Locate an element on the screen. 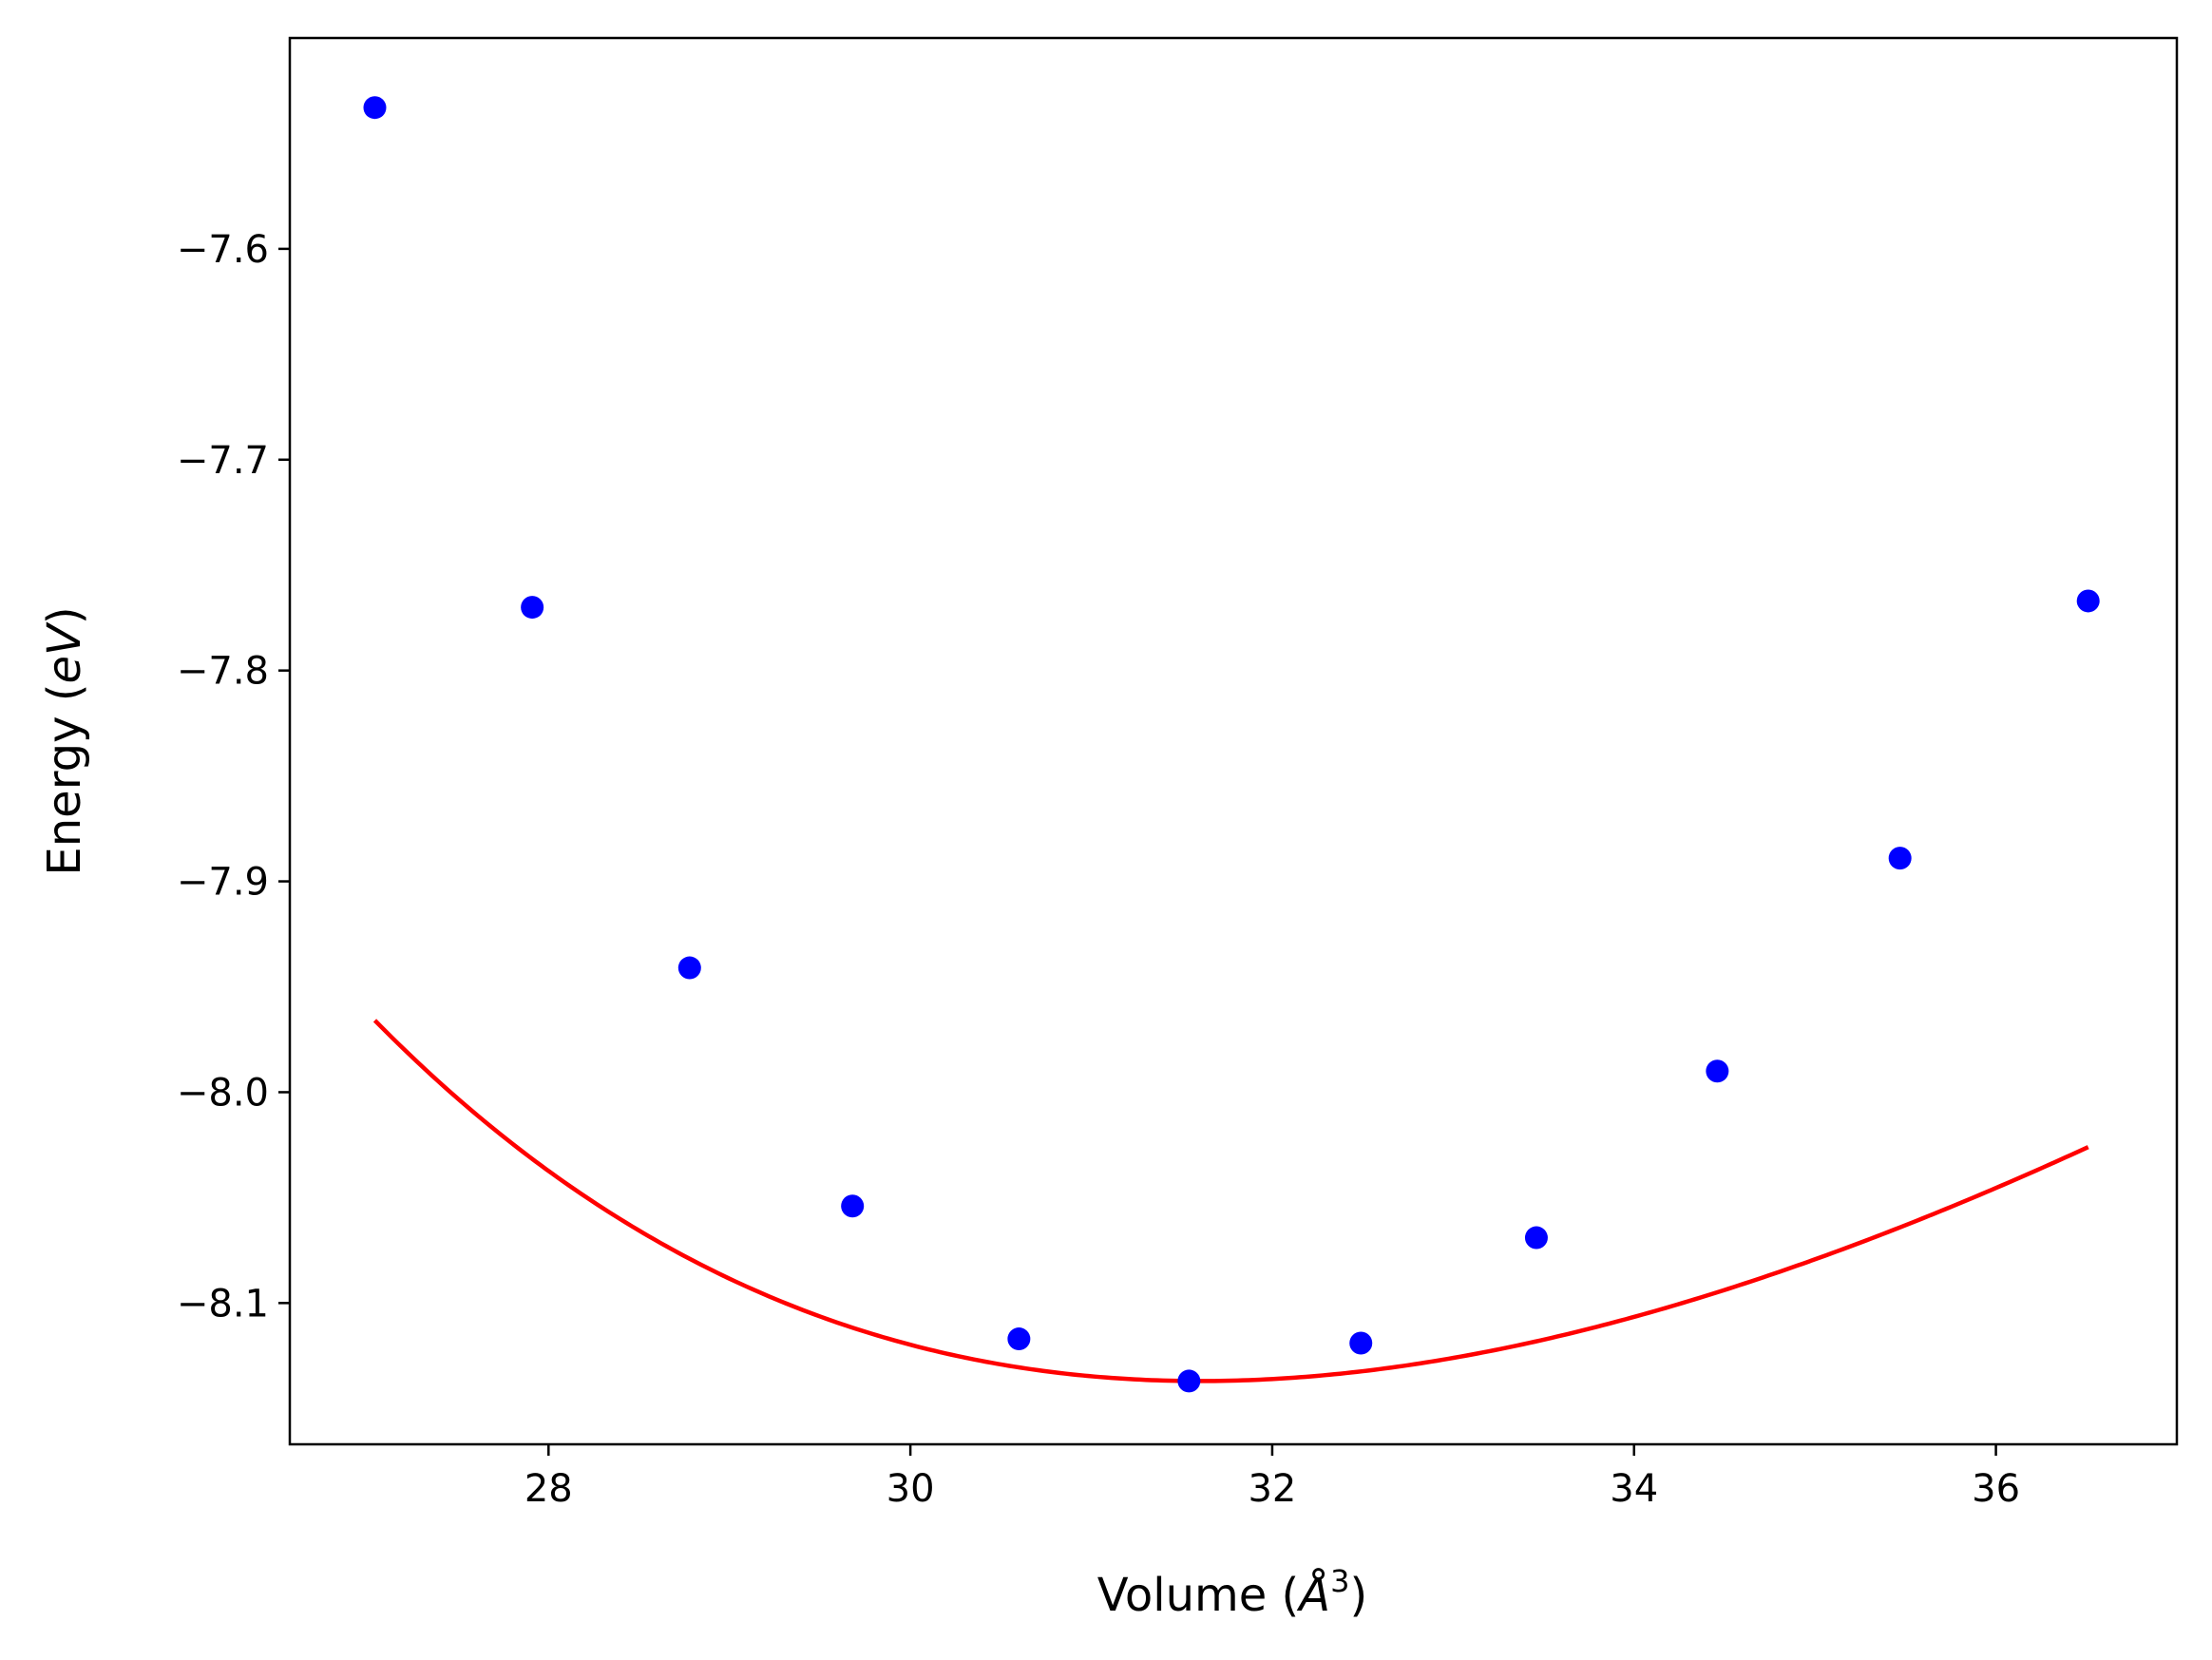 The width and height of the screenshot is (2212, 1660). y-tick-label: −7.6 is located at coordinates (223, 250).